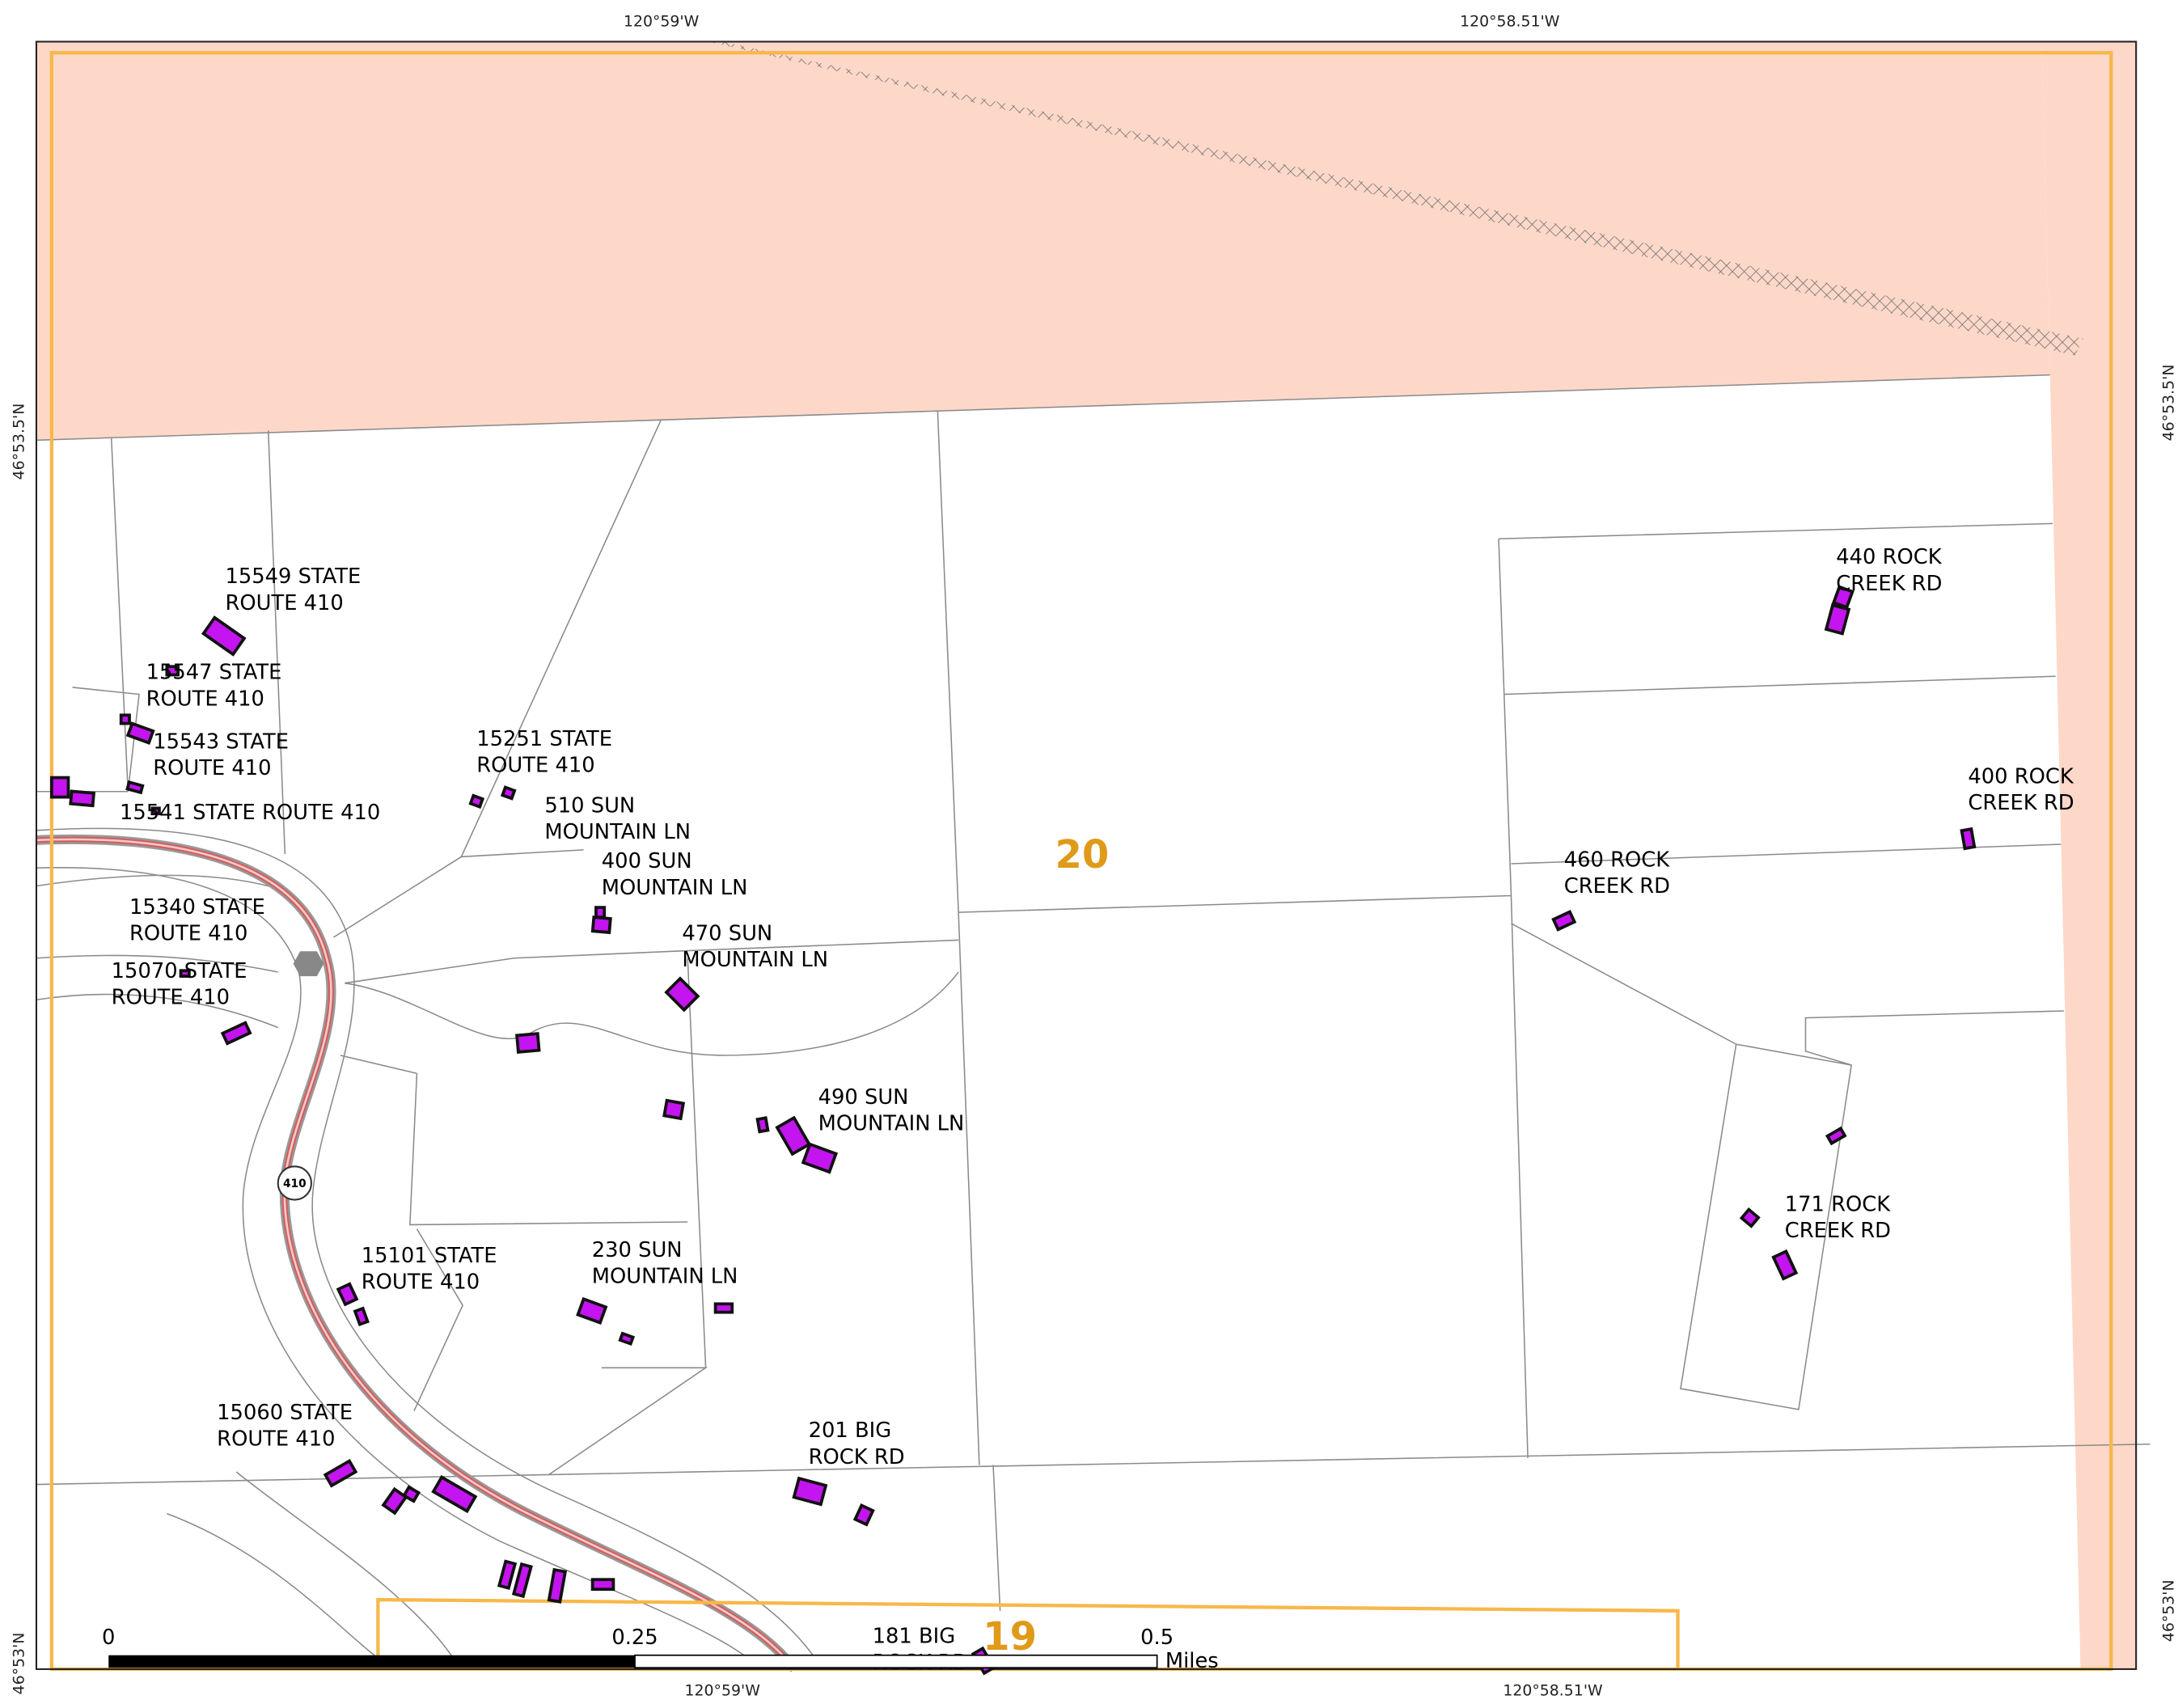 The image size is (2178, 1708). What do you see at coordinates (1889, 557) in the screenshot?
I see `address-line: 440 ROCK` at bounding box center [1889, 557].